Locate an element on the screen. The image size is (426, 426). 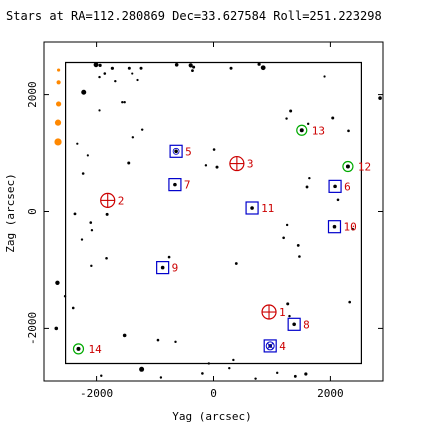
mon-window-label: 14 is located at coordinates (95, 349).